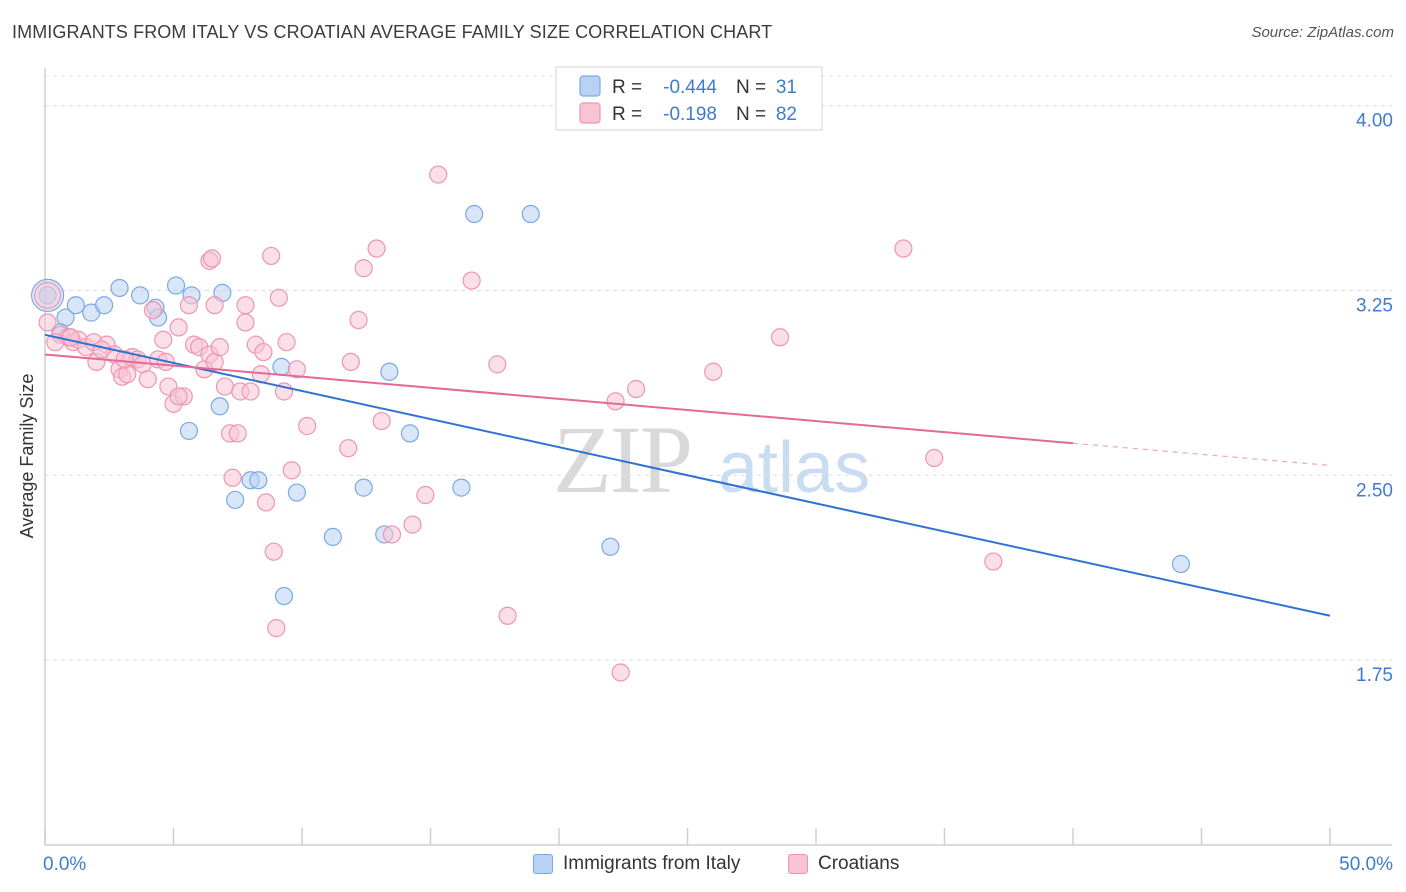 Image resolution: width=1406 pixels, height=892 pixels. Describe the element at coordinates (690, 87) in the screenshot. I see `stats-r-value: -0.444` at that location.